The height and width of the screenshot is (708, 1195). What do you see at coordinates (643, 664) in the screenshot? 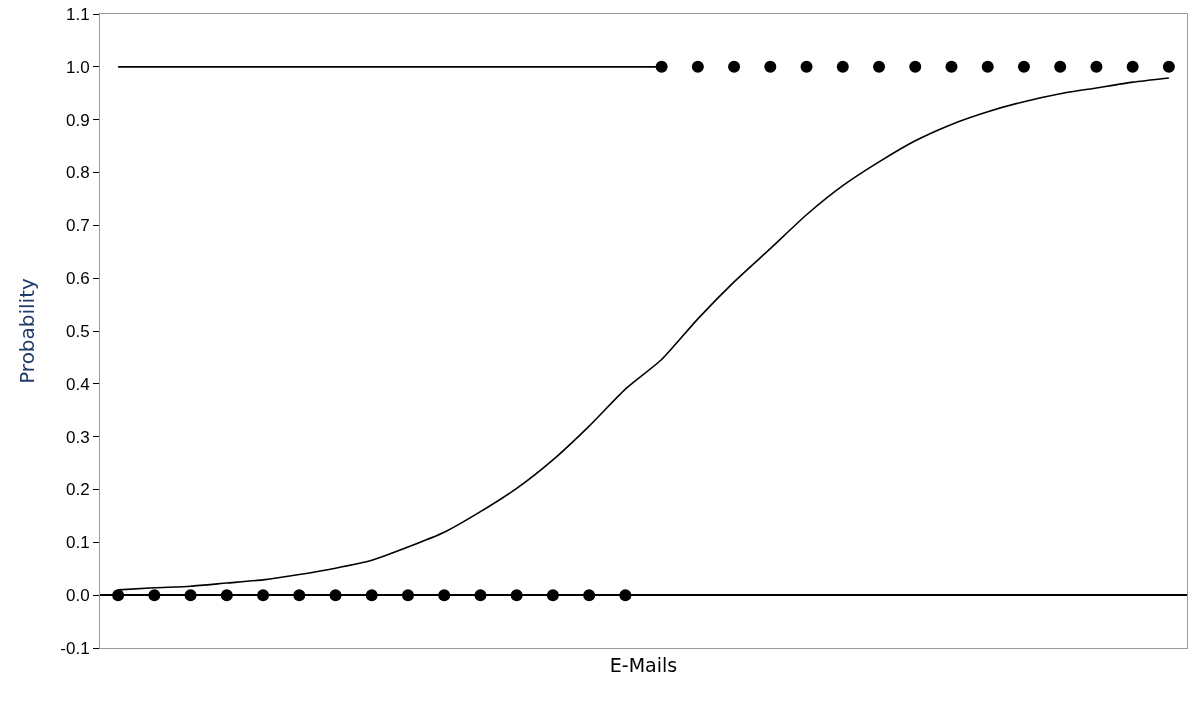
I see `x-axis-title: E-Mails` at bounding box center [643, 664].